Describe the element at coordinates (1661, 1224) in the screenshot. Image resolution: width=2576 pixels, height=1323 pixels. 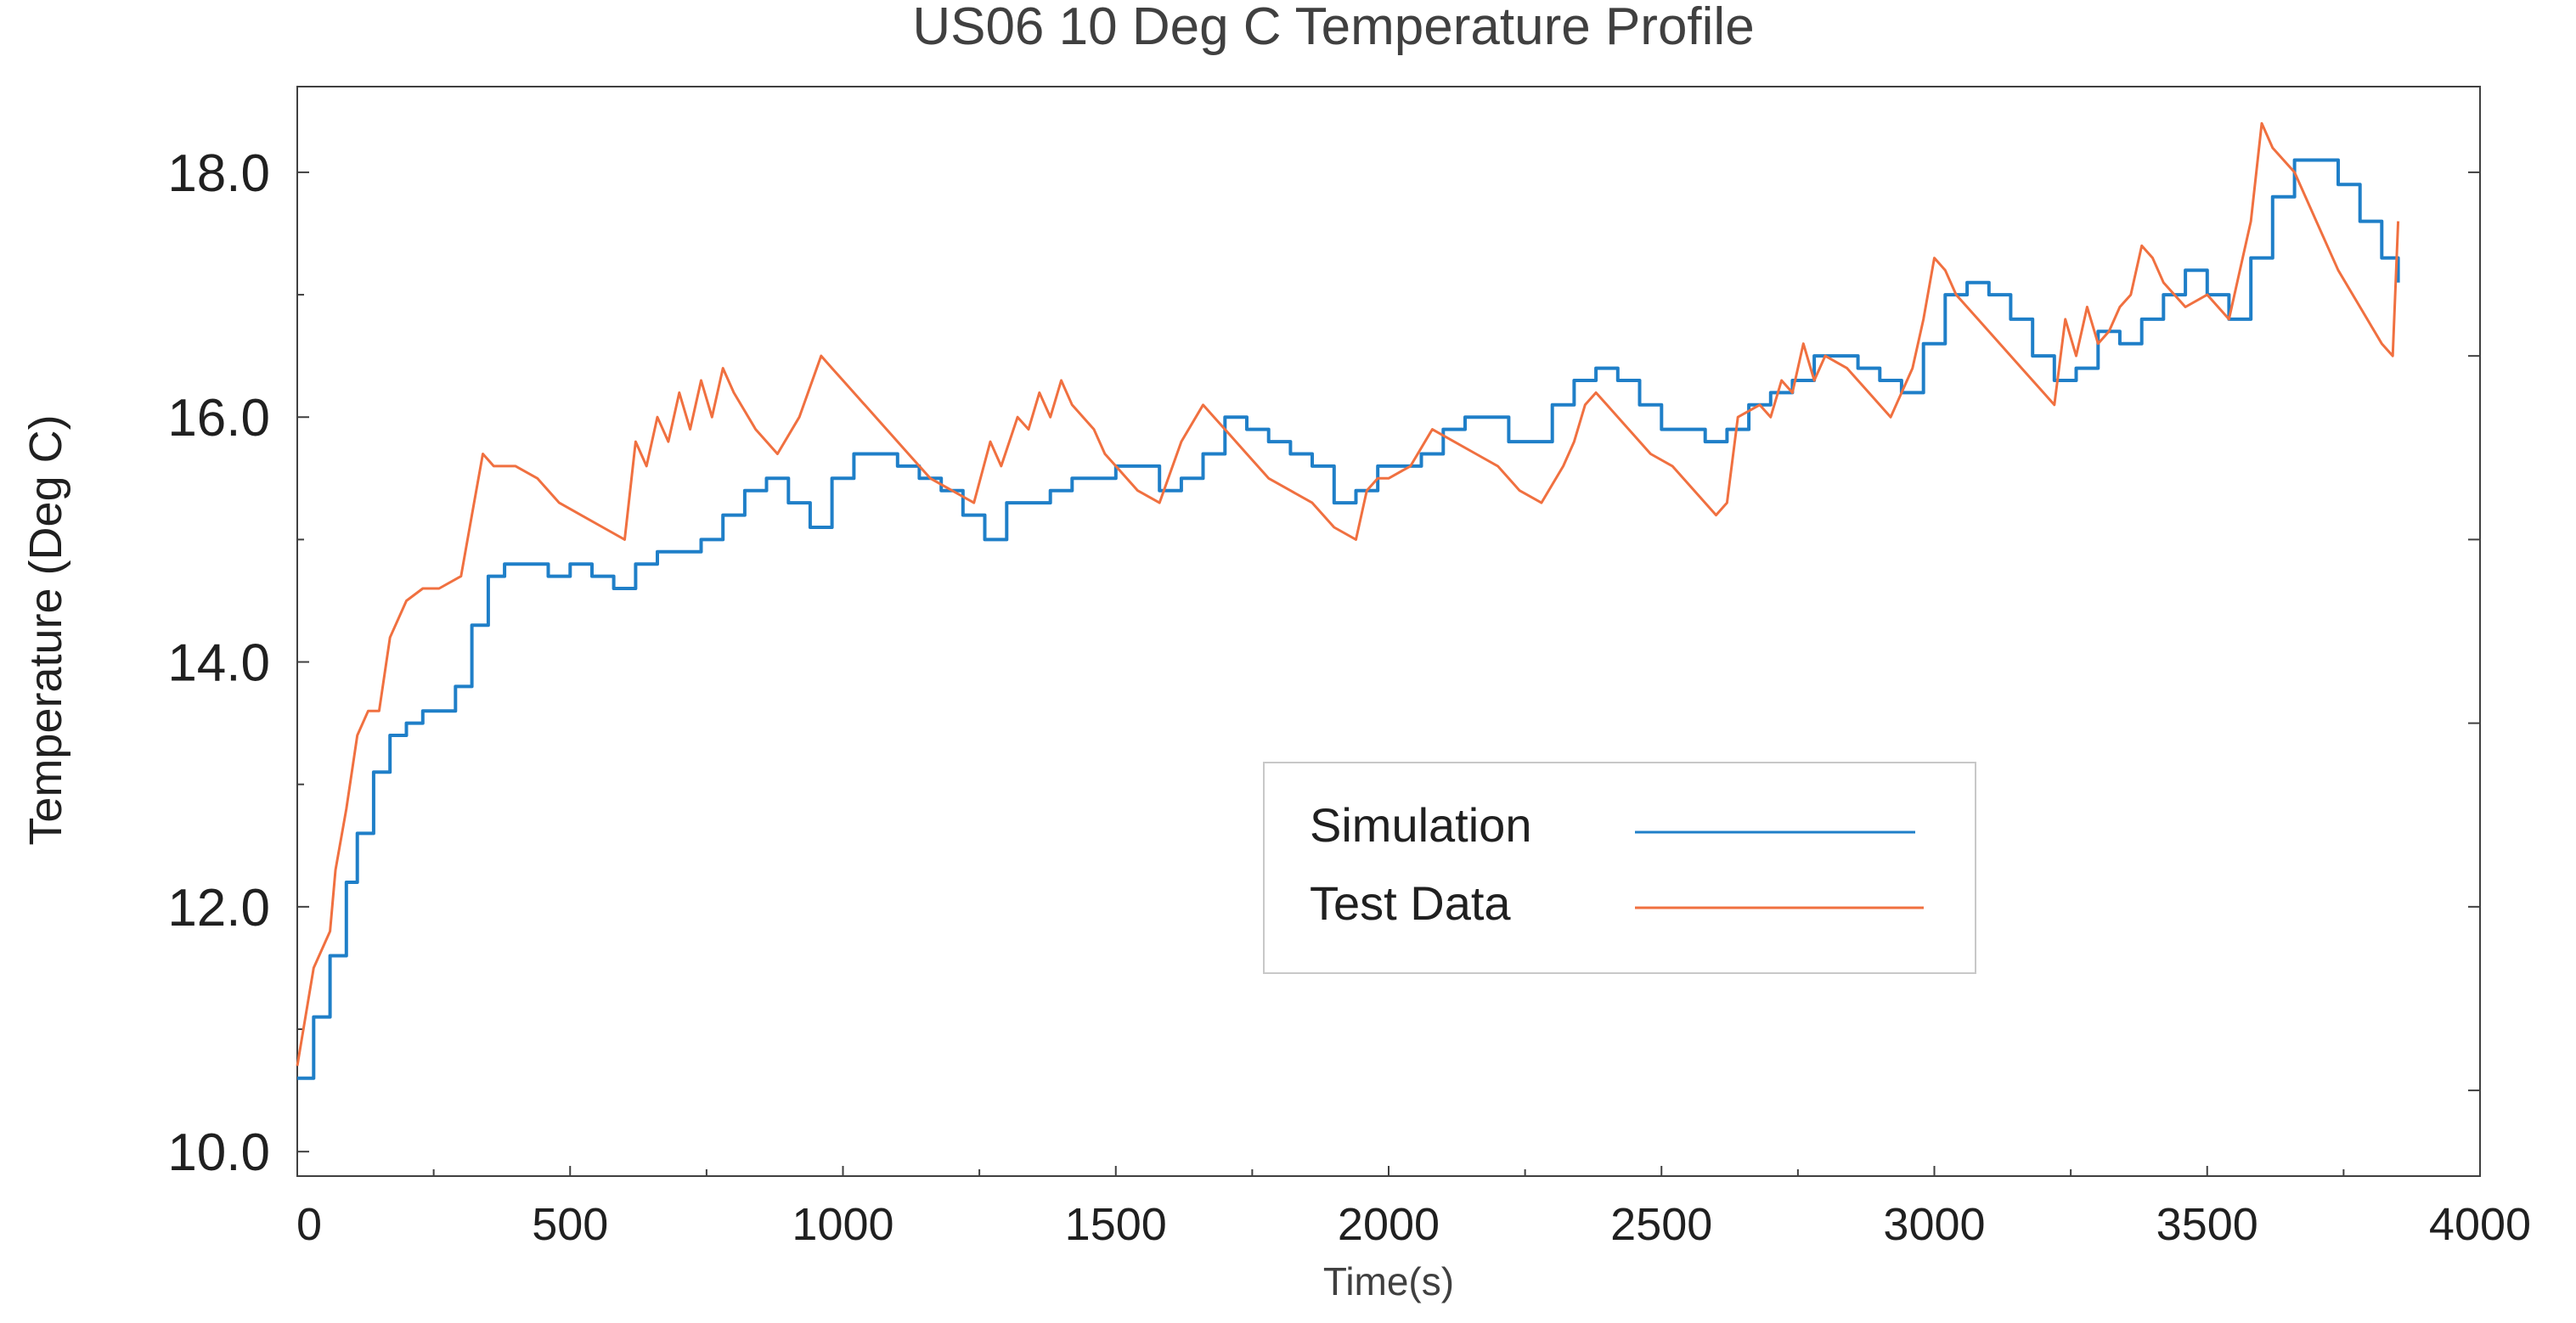
I see `x-tick-label: 2500` at that location.